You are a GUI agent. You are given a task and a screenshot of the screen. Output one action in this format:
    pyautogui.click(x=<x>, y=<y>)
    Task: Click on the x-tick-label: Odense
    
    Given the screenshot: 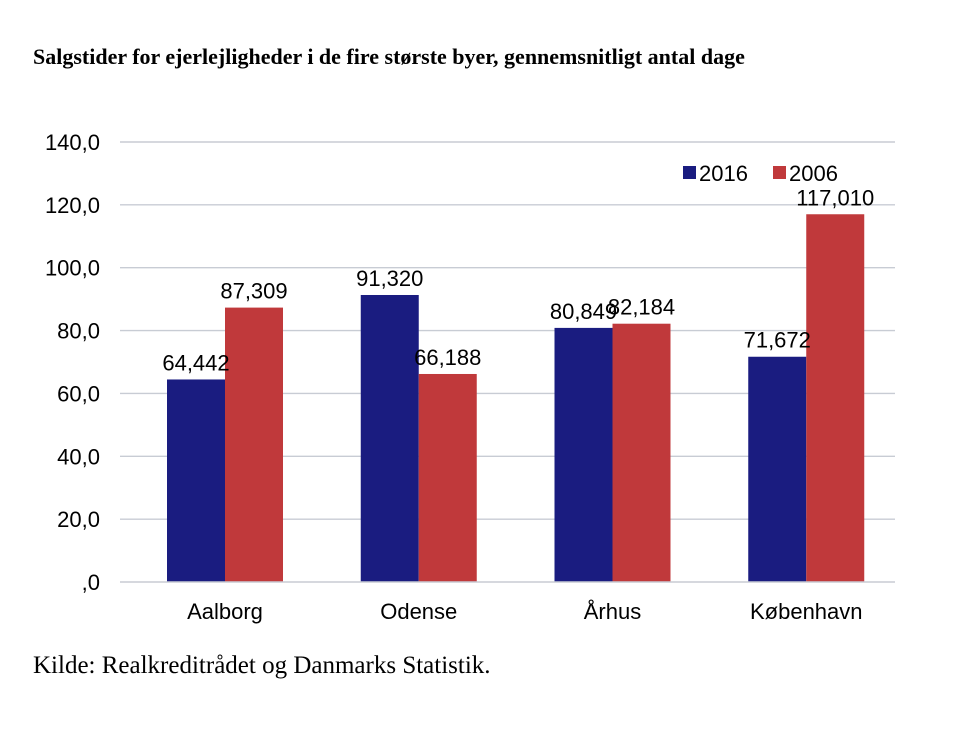 What is the action you would take?
    pyautogui.click(x=418, y=611)
    